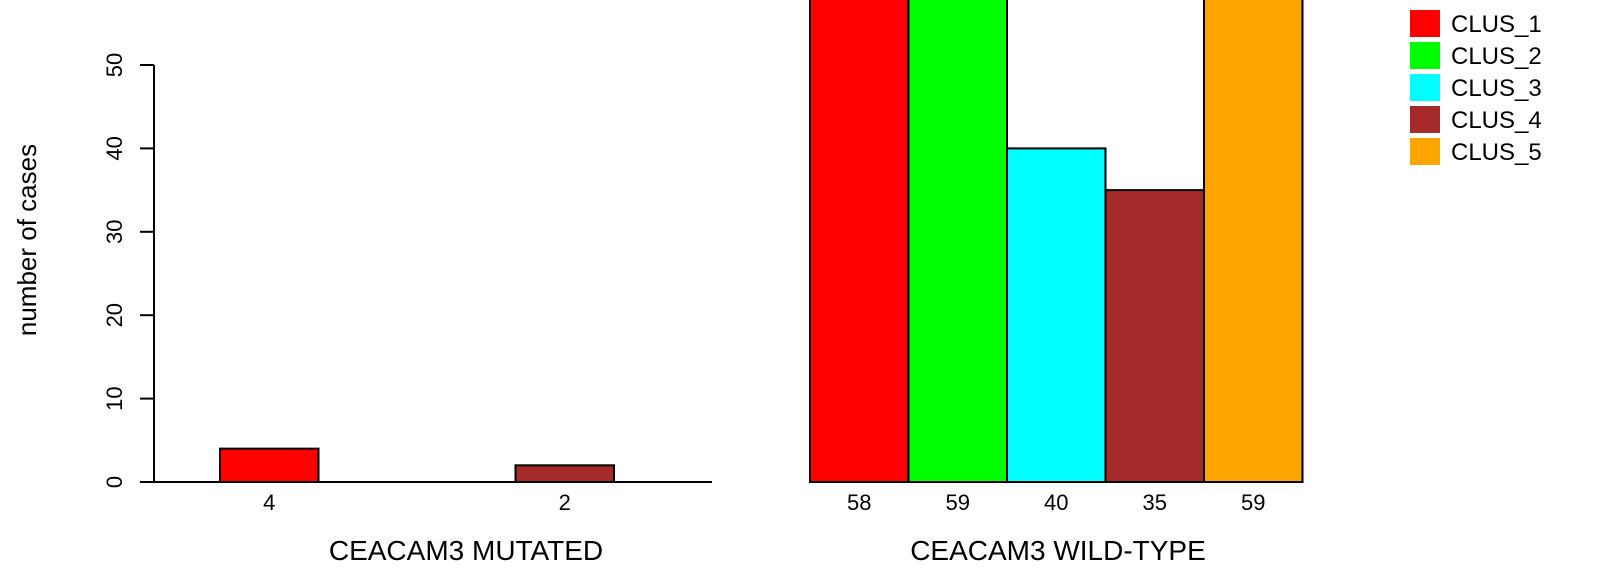  I want to click on y-tick-label: 50, so click(114, 65).